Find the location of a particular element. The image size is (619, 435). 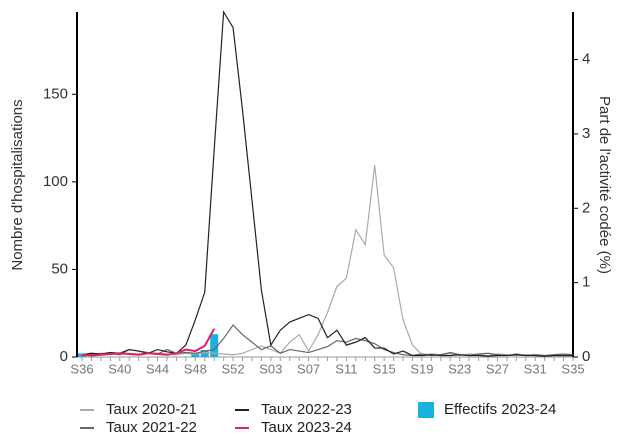

x-tick-label: S36 is located at coordinates (81, 368).